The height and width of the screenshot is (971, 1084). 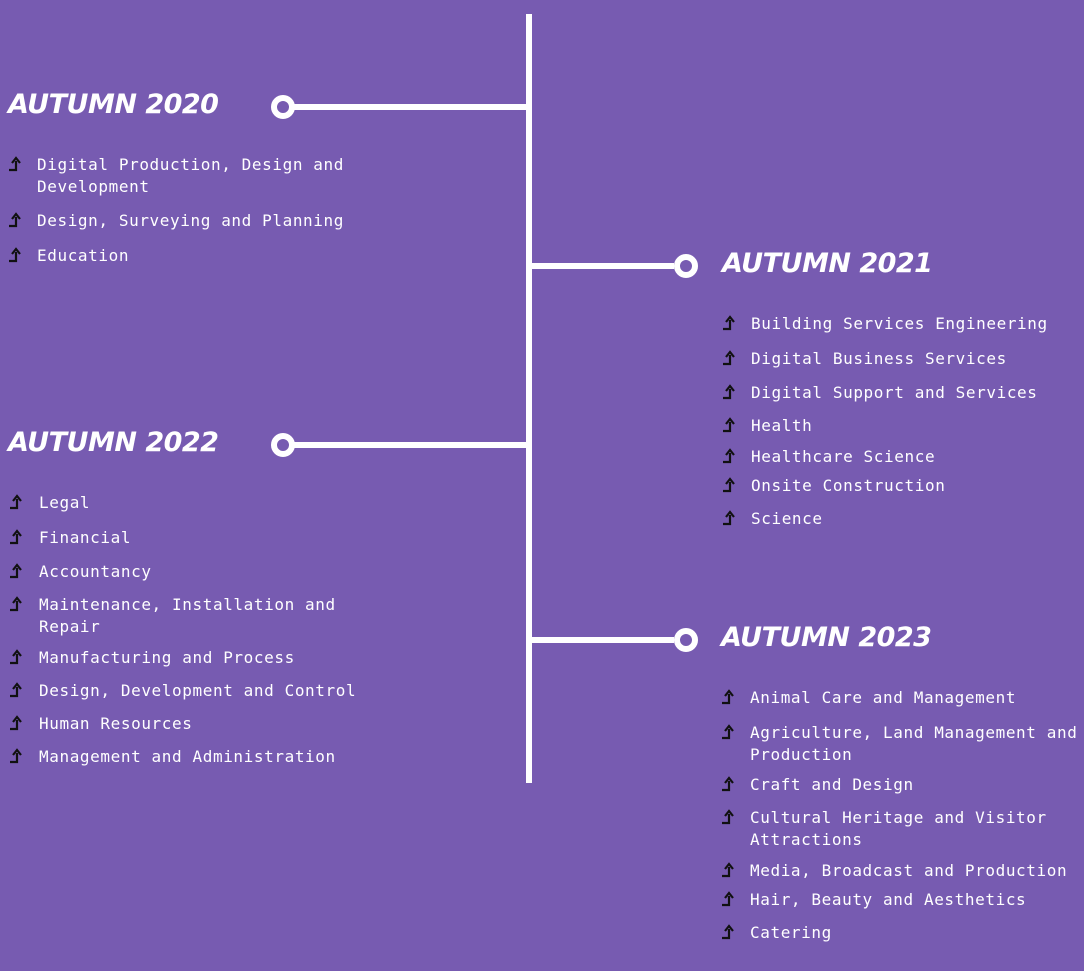 I want to click on list-item: Accountancy, so click(x=188, y=572).